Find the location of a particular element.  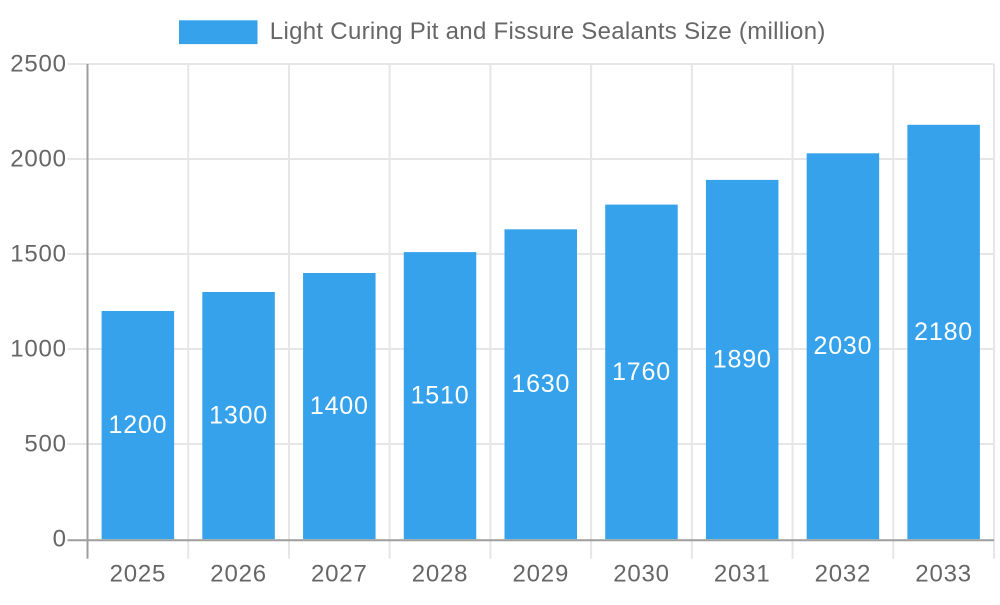

svg-text: 1300 is located at coordinates (238, 416).